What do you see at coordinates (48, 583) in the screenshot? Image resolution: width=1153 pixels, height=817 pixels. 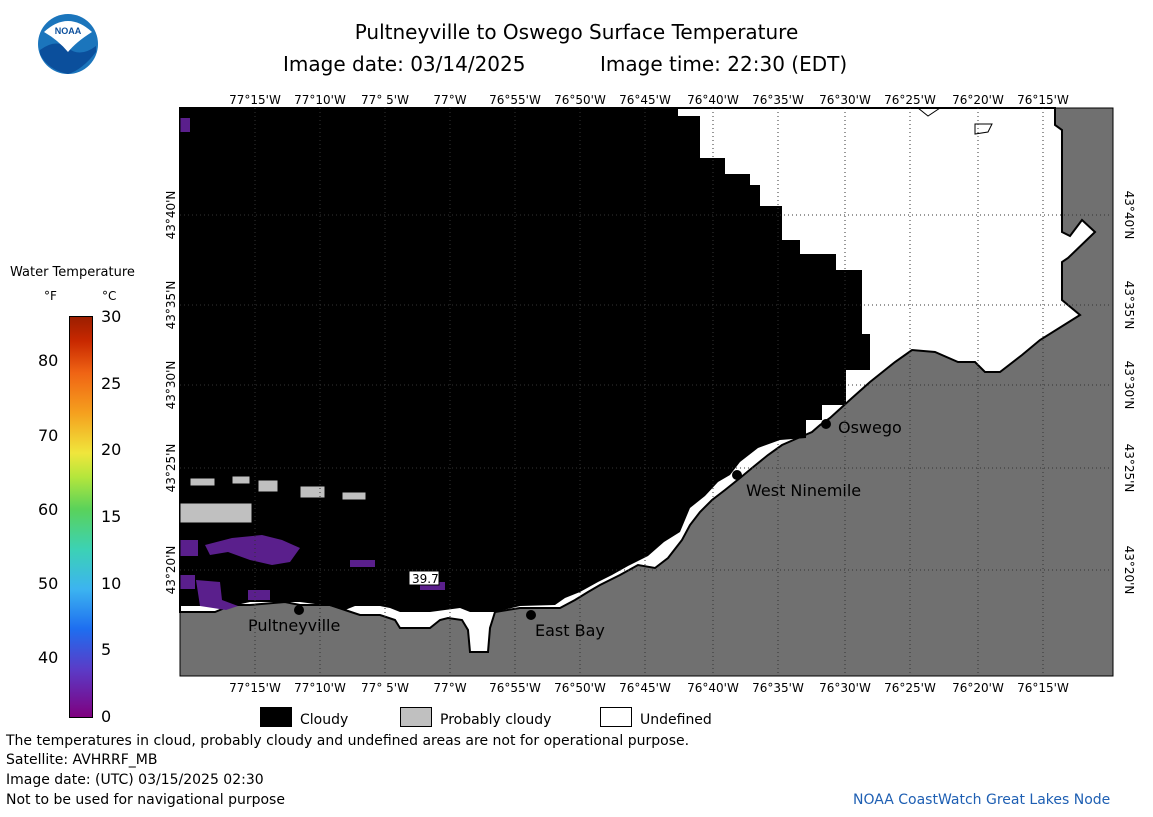 I see `colorbar-fahrenheit-tick: 50` at bounding box center [48, 583].